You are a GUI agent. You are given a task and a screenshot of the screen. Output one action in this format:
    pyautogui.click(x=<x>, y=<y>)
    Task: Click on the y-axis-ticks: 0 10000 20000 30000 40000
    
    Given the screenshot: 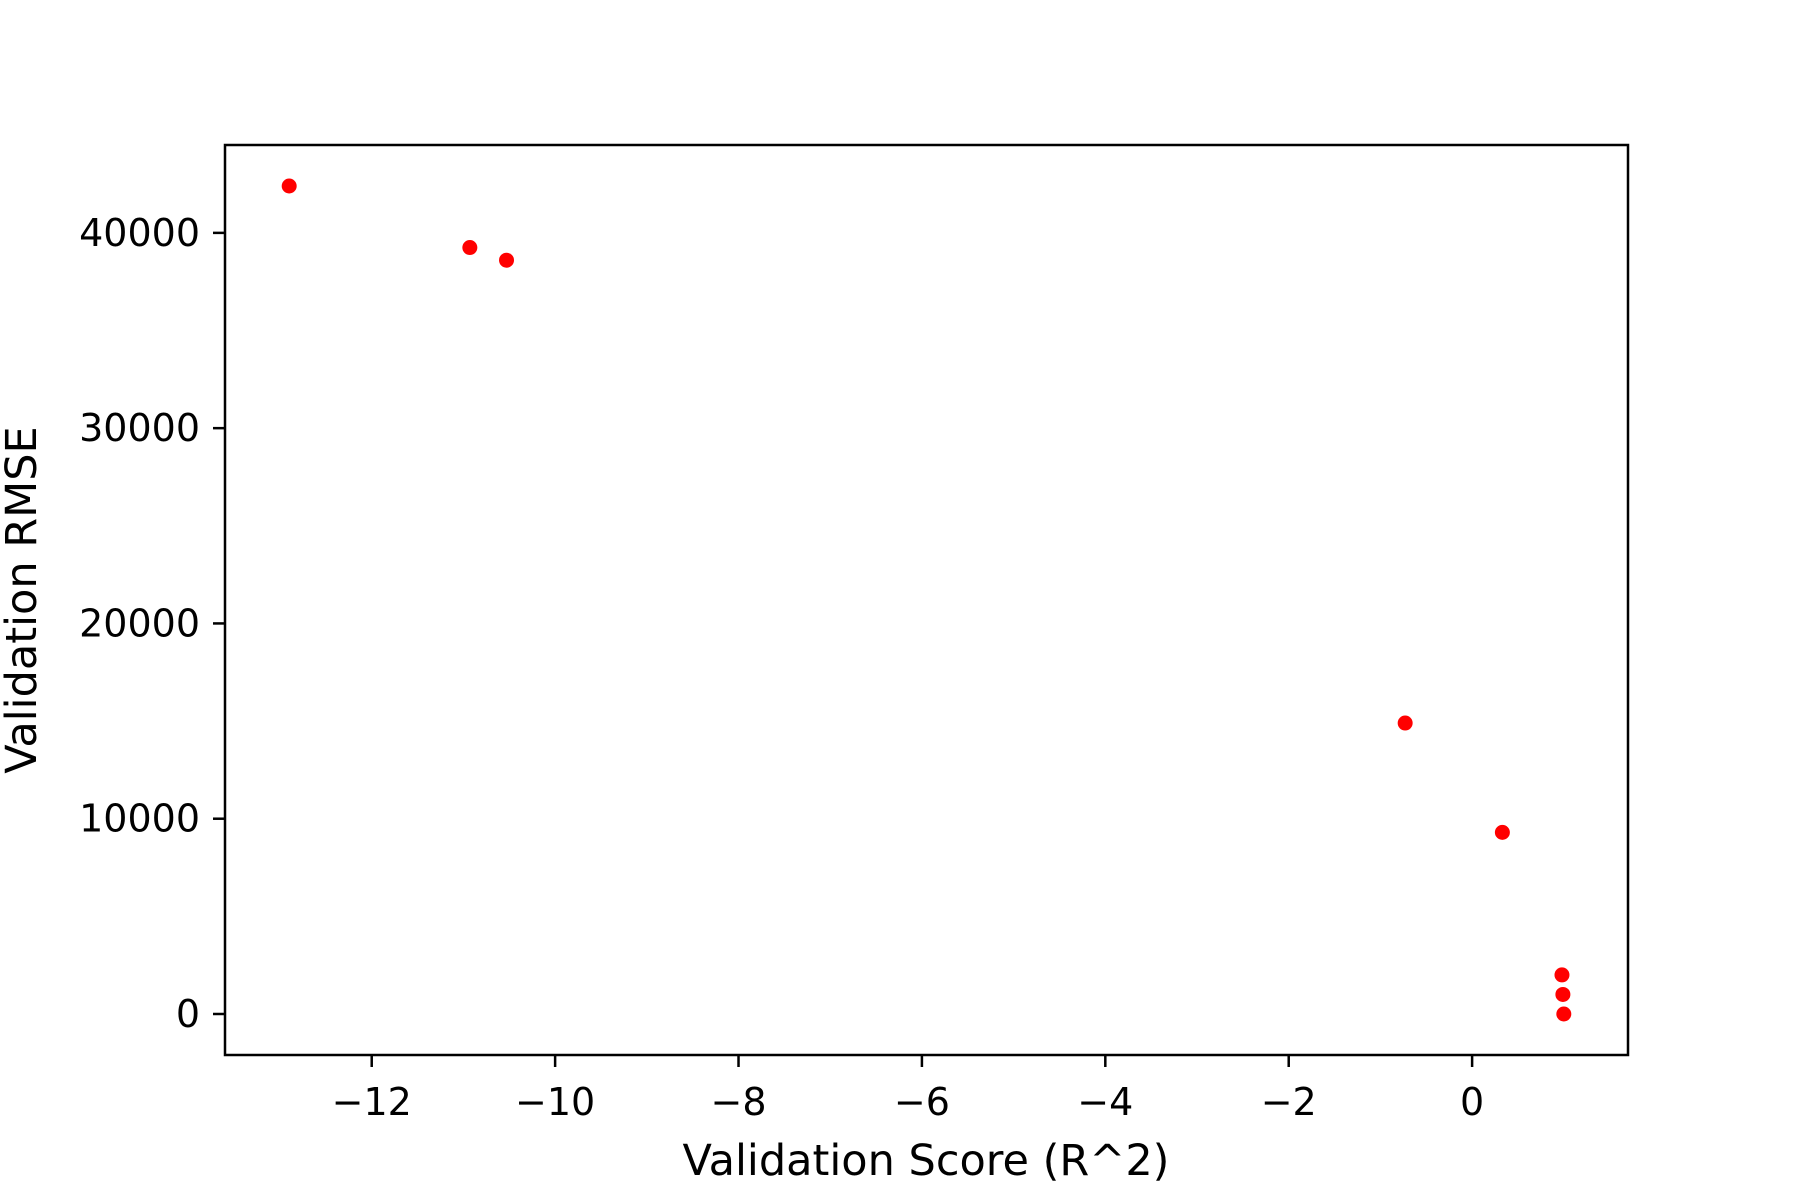 What is the action you would take?
    pyautogui.click(x=152, y=623)
    